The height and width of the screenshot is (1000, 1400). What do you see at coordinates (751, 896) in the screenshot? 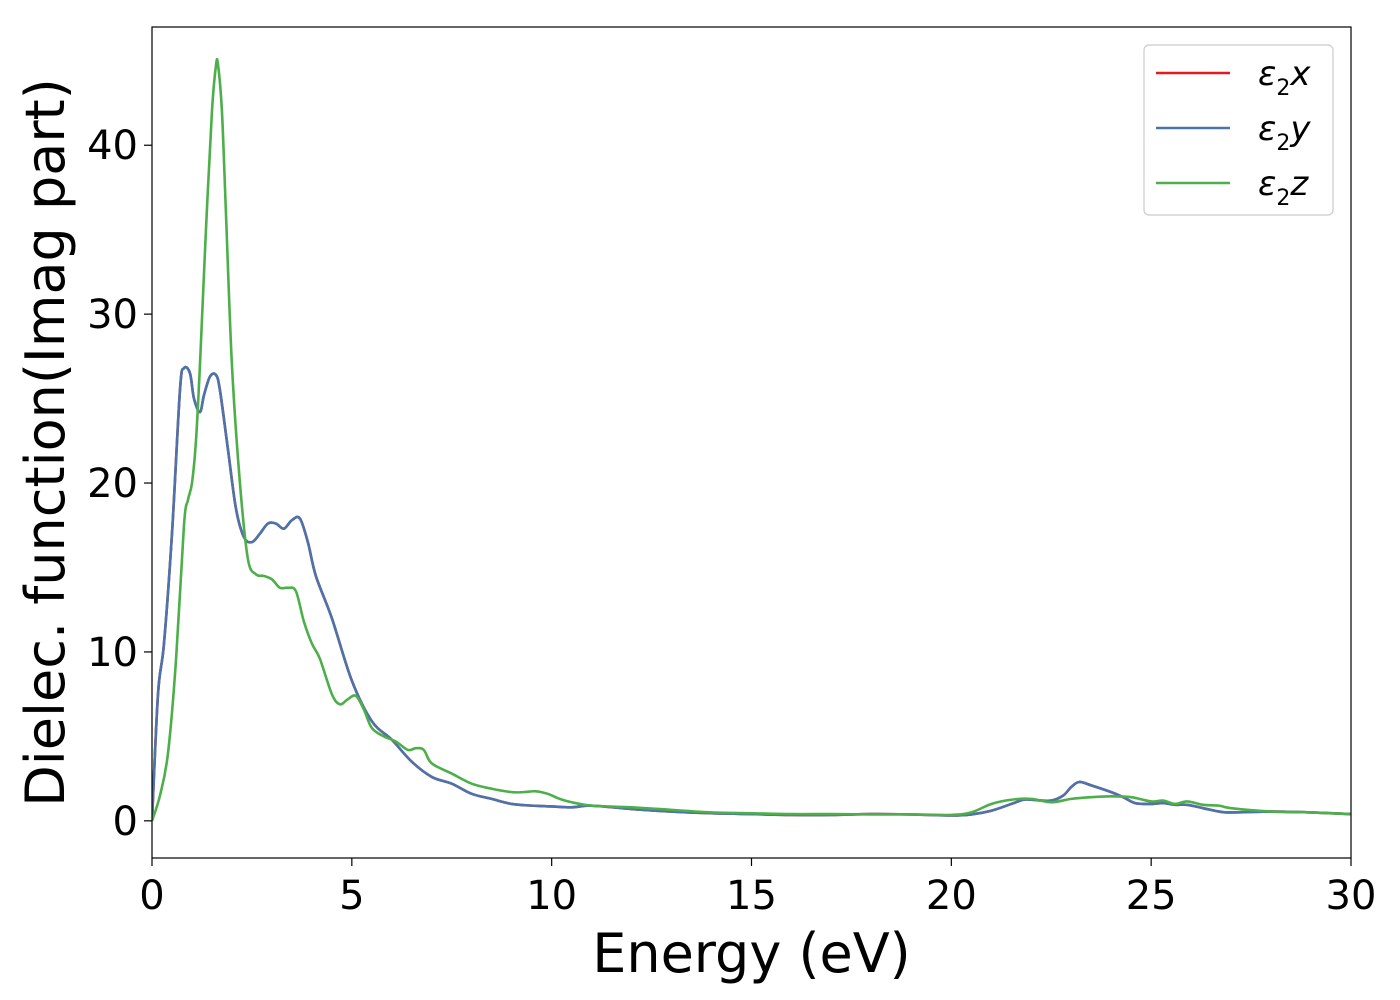
I see `x-tick-label: 15` at bounding box center [751, 896].